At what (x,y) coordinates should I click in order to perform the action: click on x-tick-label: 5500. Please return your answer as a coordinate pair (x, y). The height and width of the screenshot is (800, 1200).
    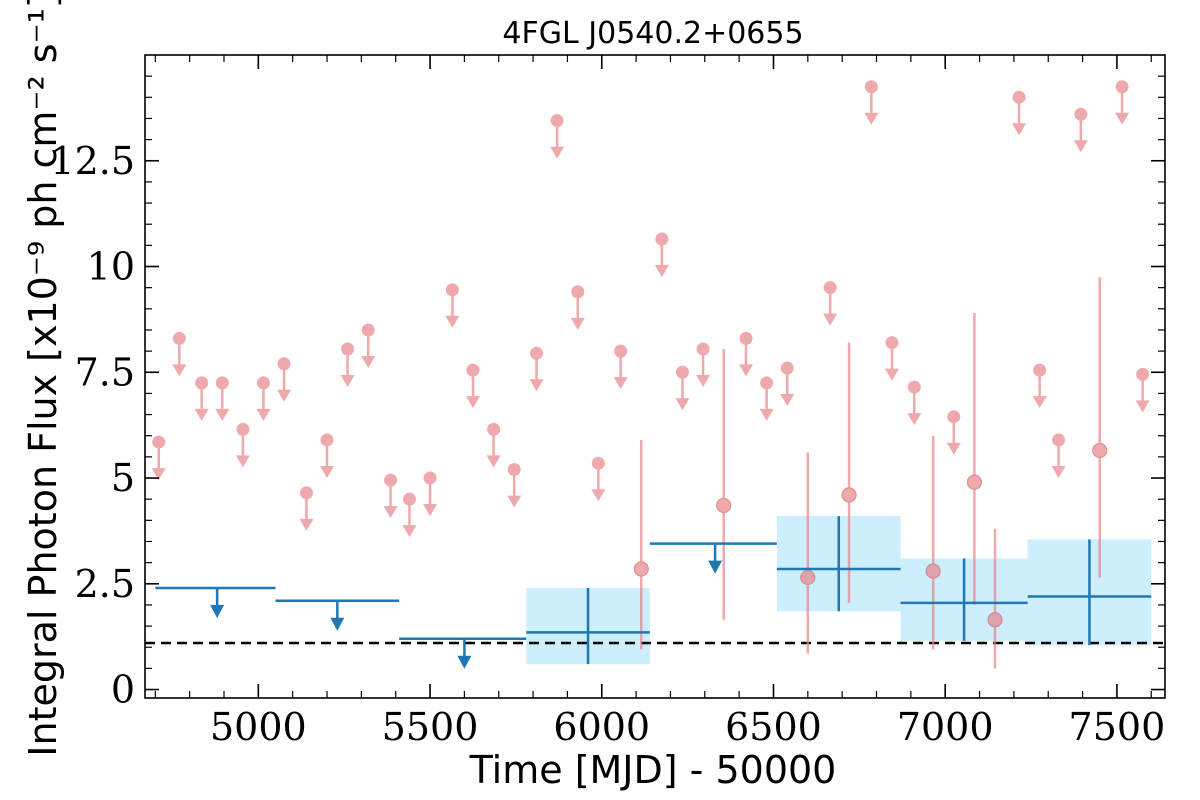
    Looking at the image, I should click on (430, 727).